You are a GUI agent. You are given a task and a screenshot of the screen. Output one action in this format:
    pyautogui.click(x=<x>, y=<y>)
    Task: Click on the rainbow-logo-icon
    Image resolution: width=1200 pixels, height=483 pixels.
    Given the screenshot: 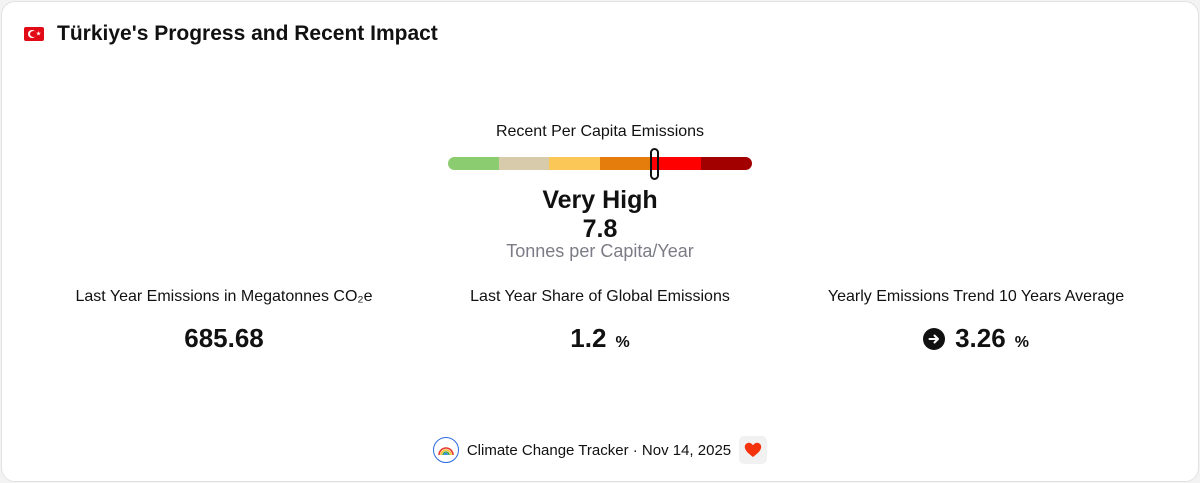 What is the action you would take?
    pyautogui.click(x=445, y=450)
    